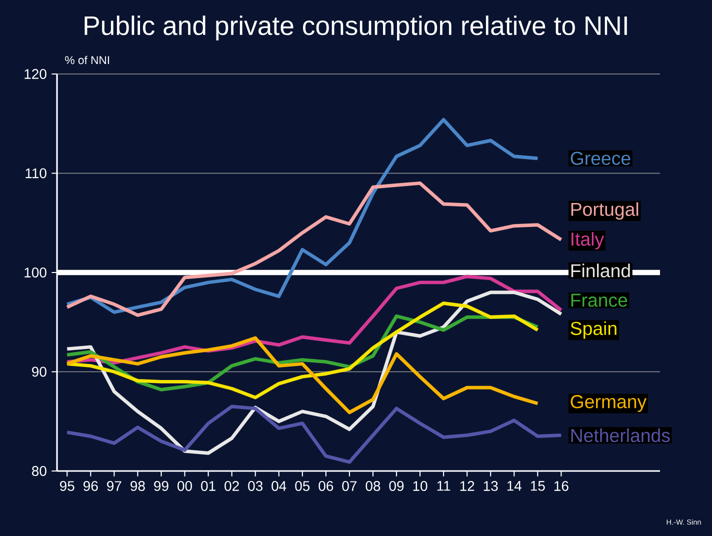 The width and height of the screenshot is (712, 536). What do you see at coordinates (67, 486) in the screenshot?
I see `x-tick-label: 95` at bounding box center [67, 486].